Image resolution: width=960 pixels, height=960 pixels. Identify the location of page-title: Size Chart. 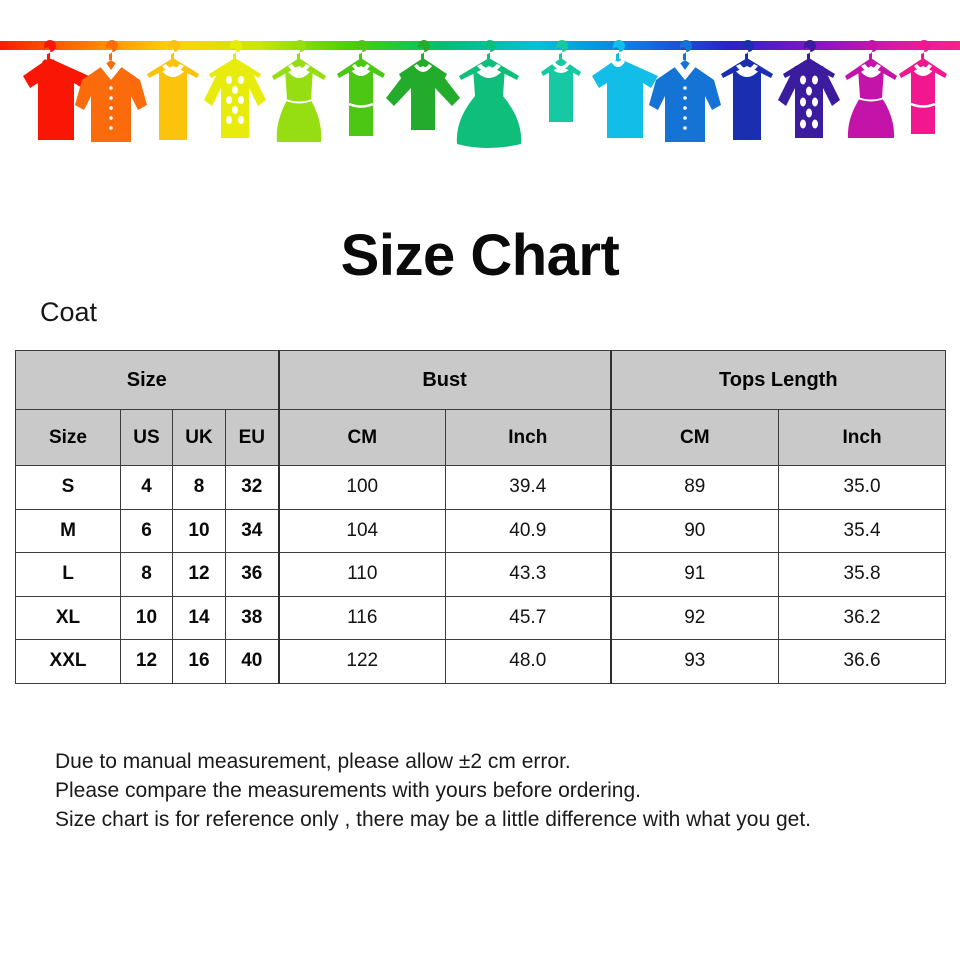
(480, 255).